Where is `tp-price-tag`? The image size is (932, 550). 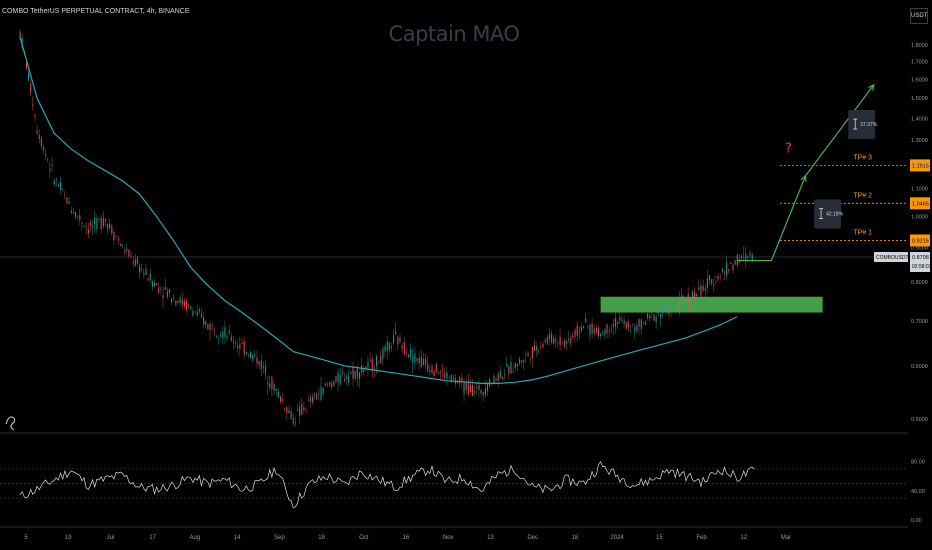
tp-price-tag is located at coordinates (920, 203).